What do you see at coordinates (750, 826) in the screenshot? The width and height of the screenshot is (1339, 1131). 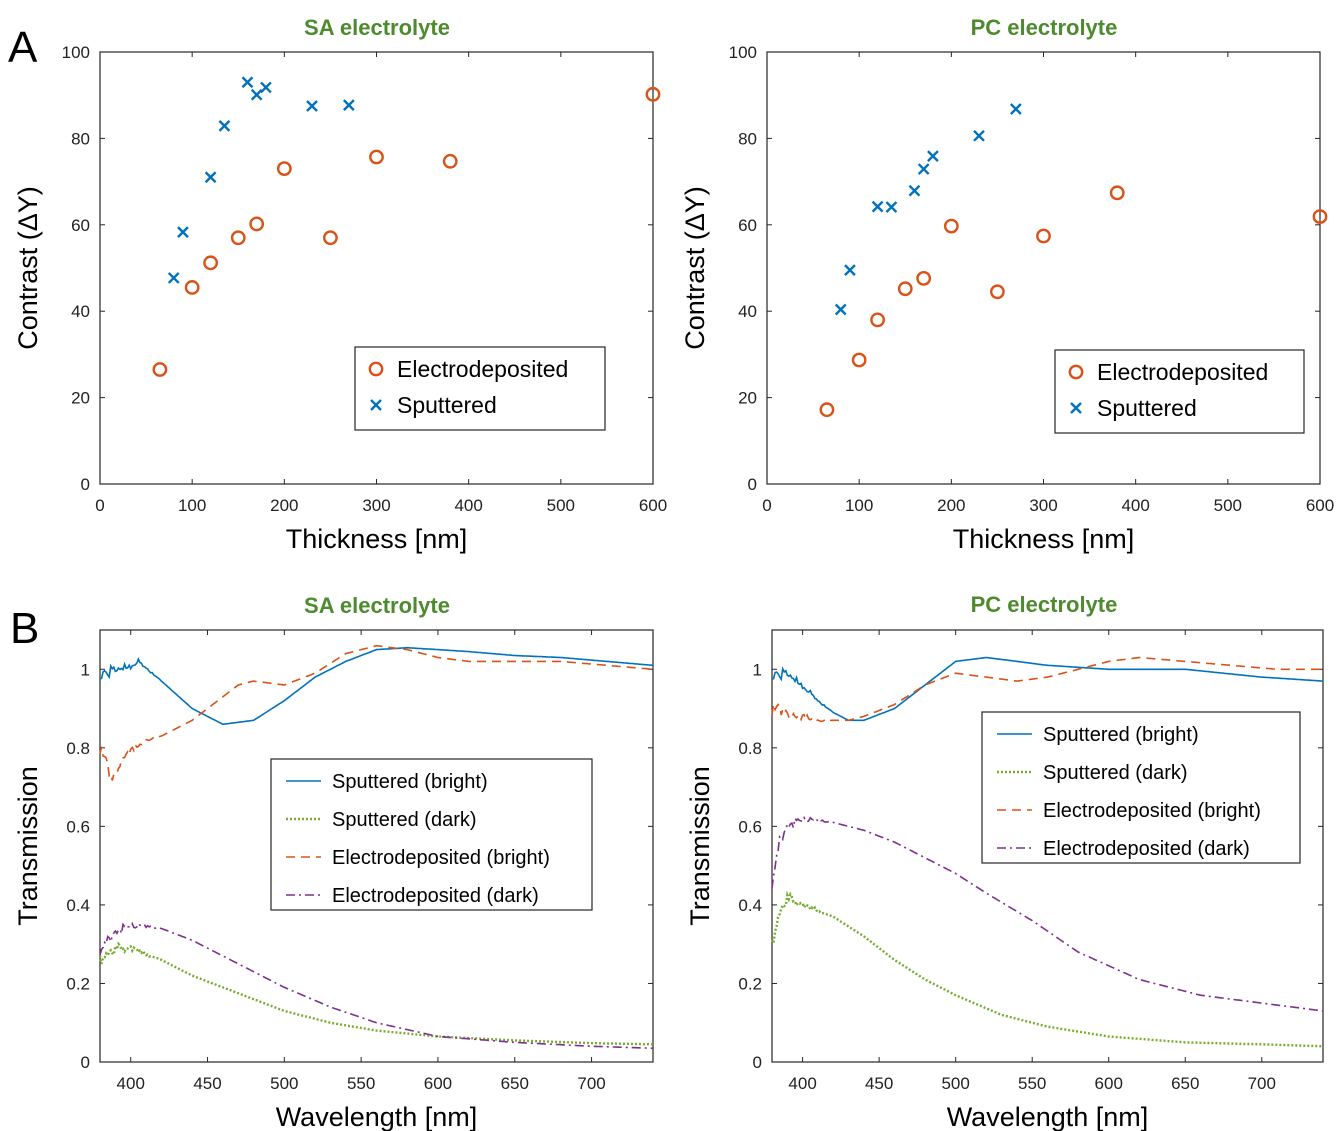 I see `y-tick-label: 0.6` at bounding box center [750, 826].